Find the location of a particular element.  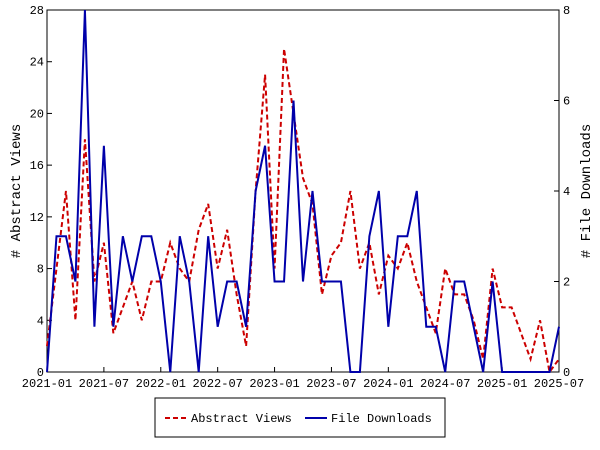

y-tick-label: 16 is located at coordinates (37, 166).